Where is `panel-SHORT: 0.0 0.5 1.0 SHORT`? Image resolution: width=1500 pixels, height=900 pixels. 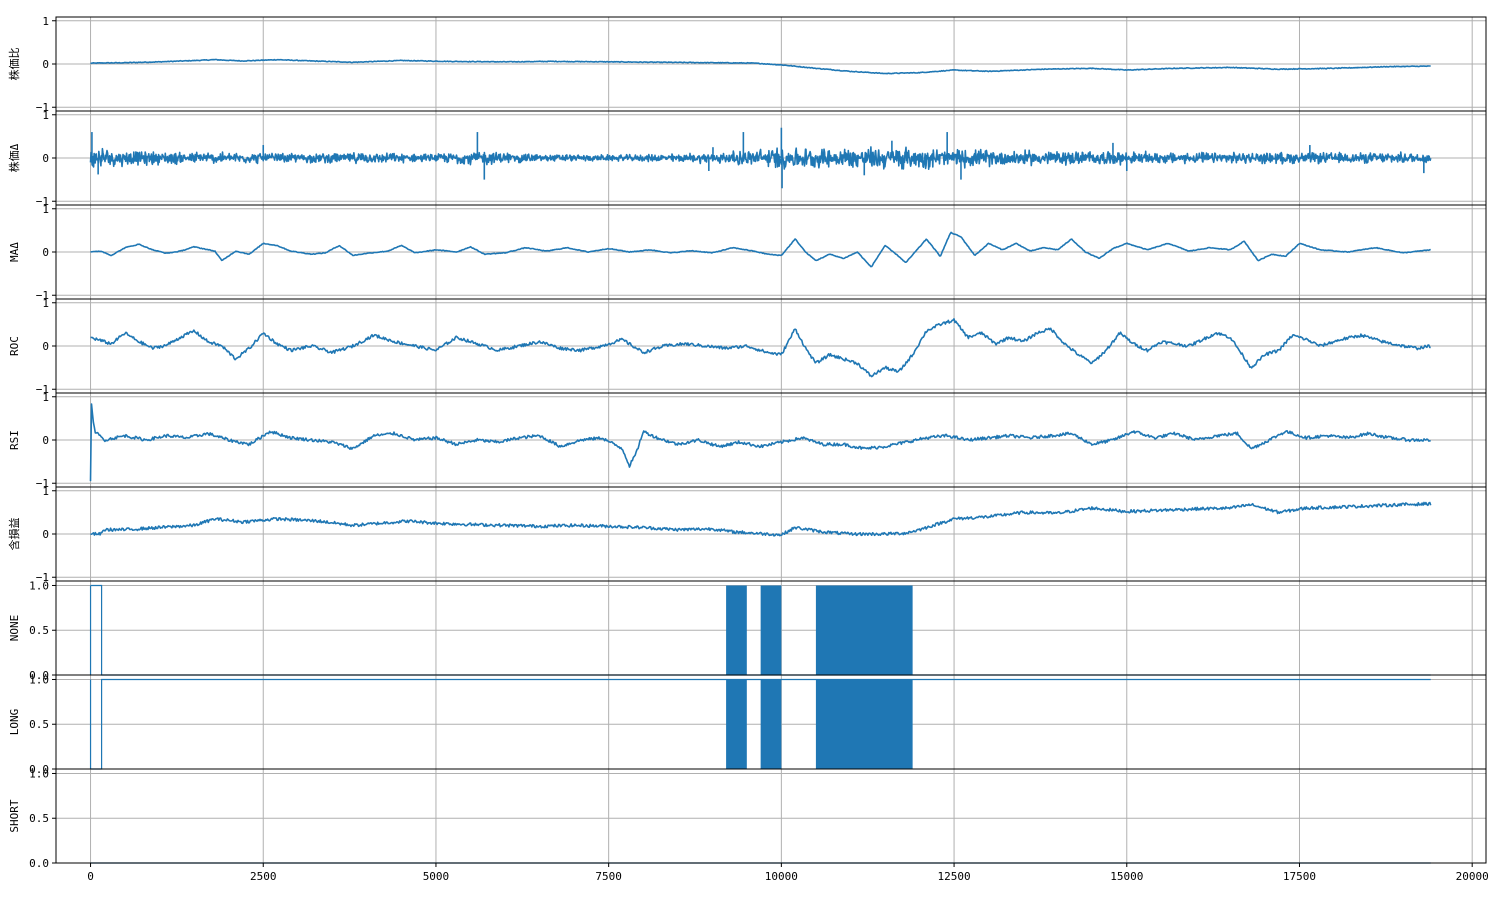
panel-SHORT: 0.0 0.5 1.0 SHORT is located at coordinates (747, 818).